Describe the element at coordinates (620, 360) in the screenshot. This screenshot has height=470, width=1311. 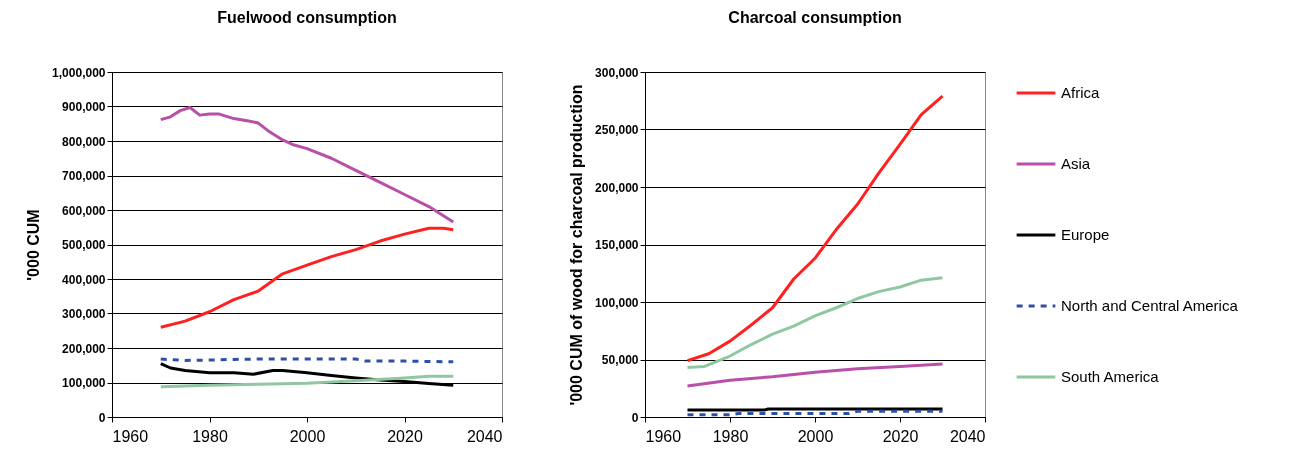
I see `y-tick-label: 50,000` at that location.